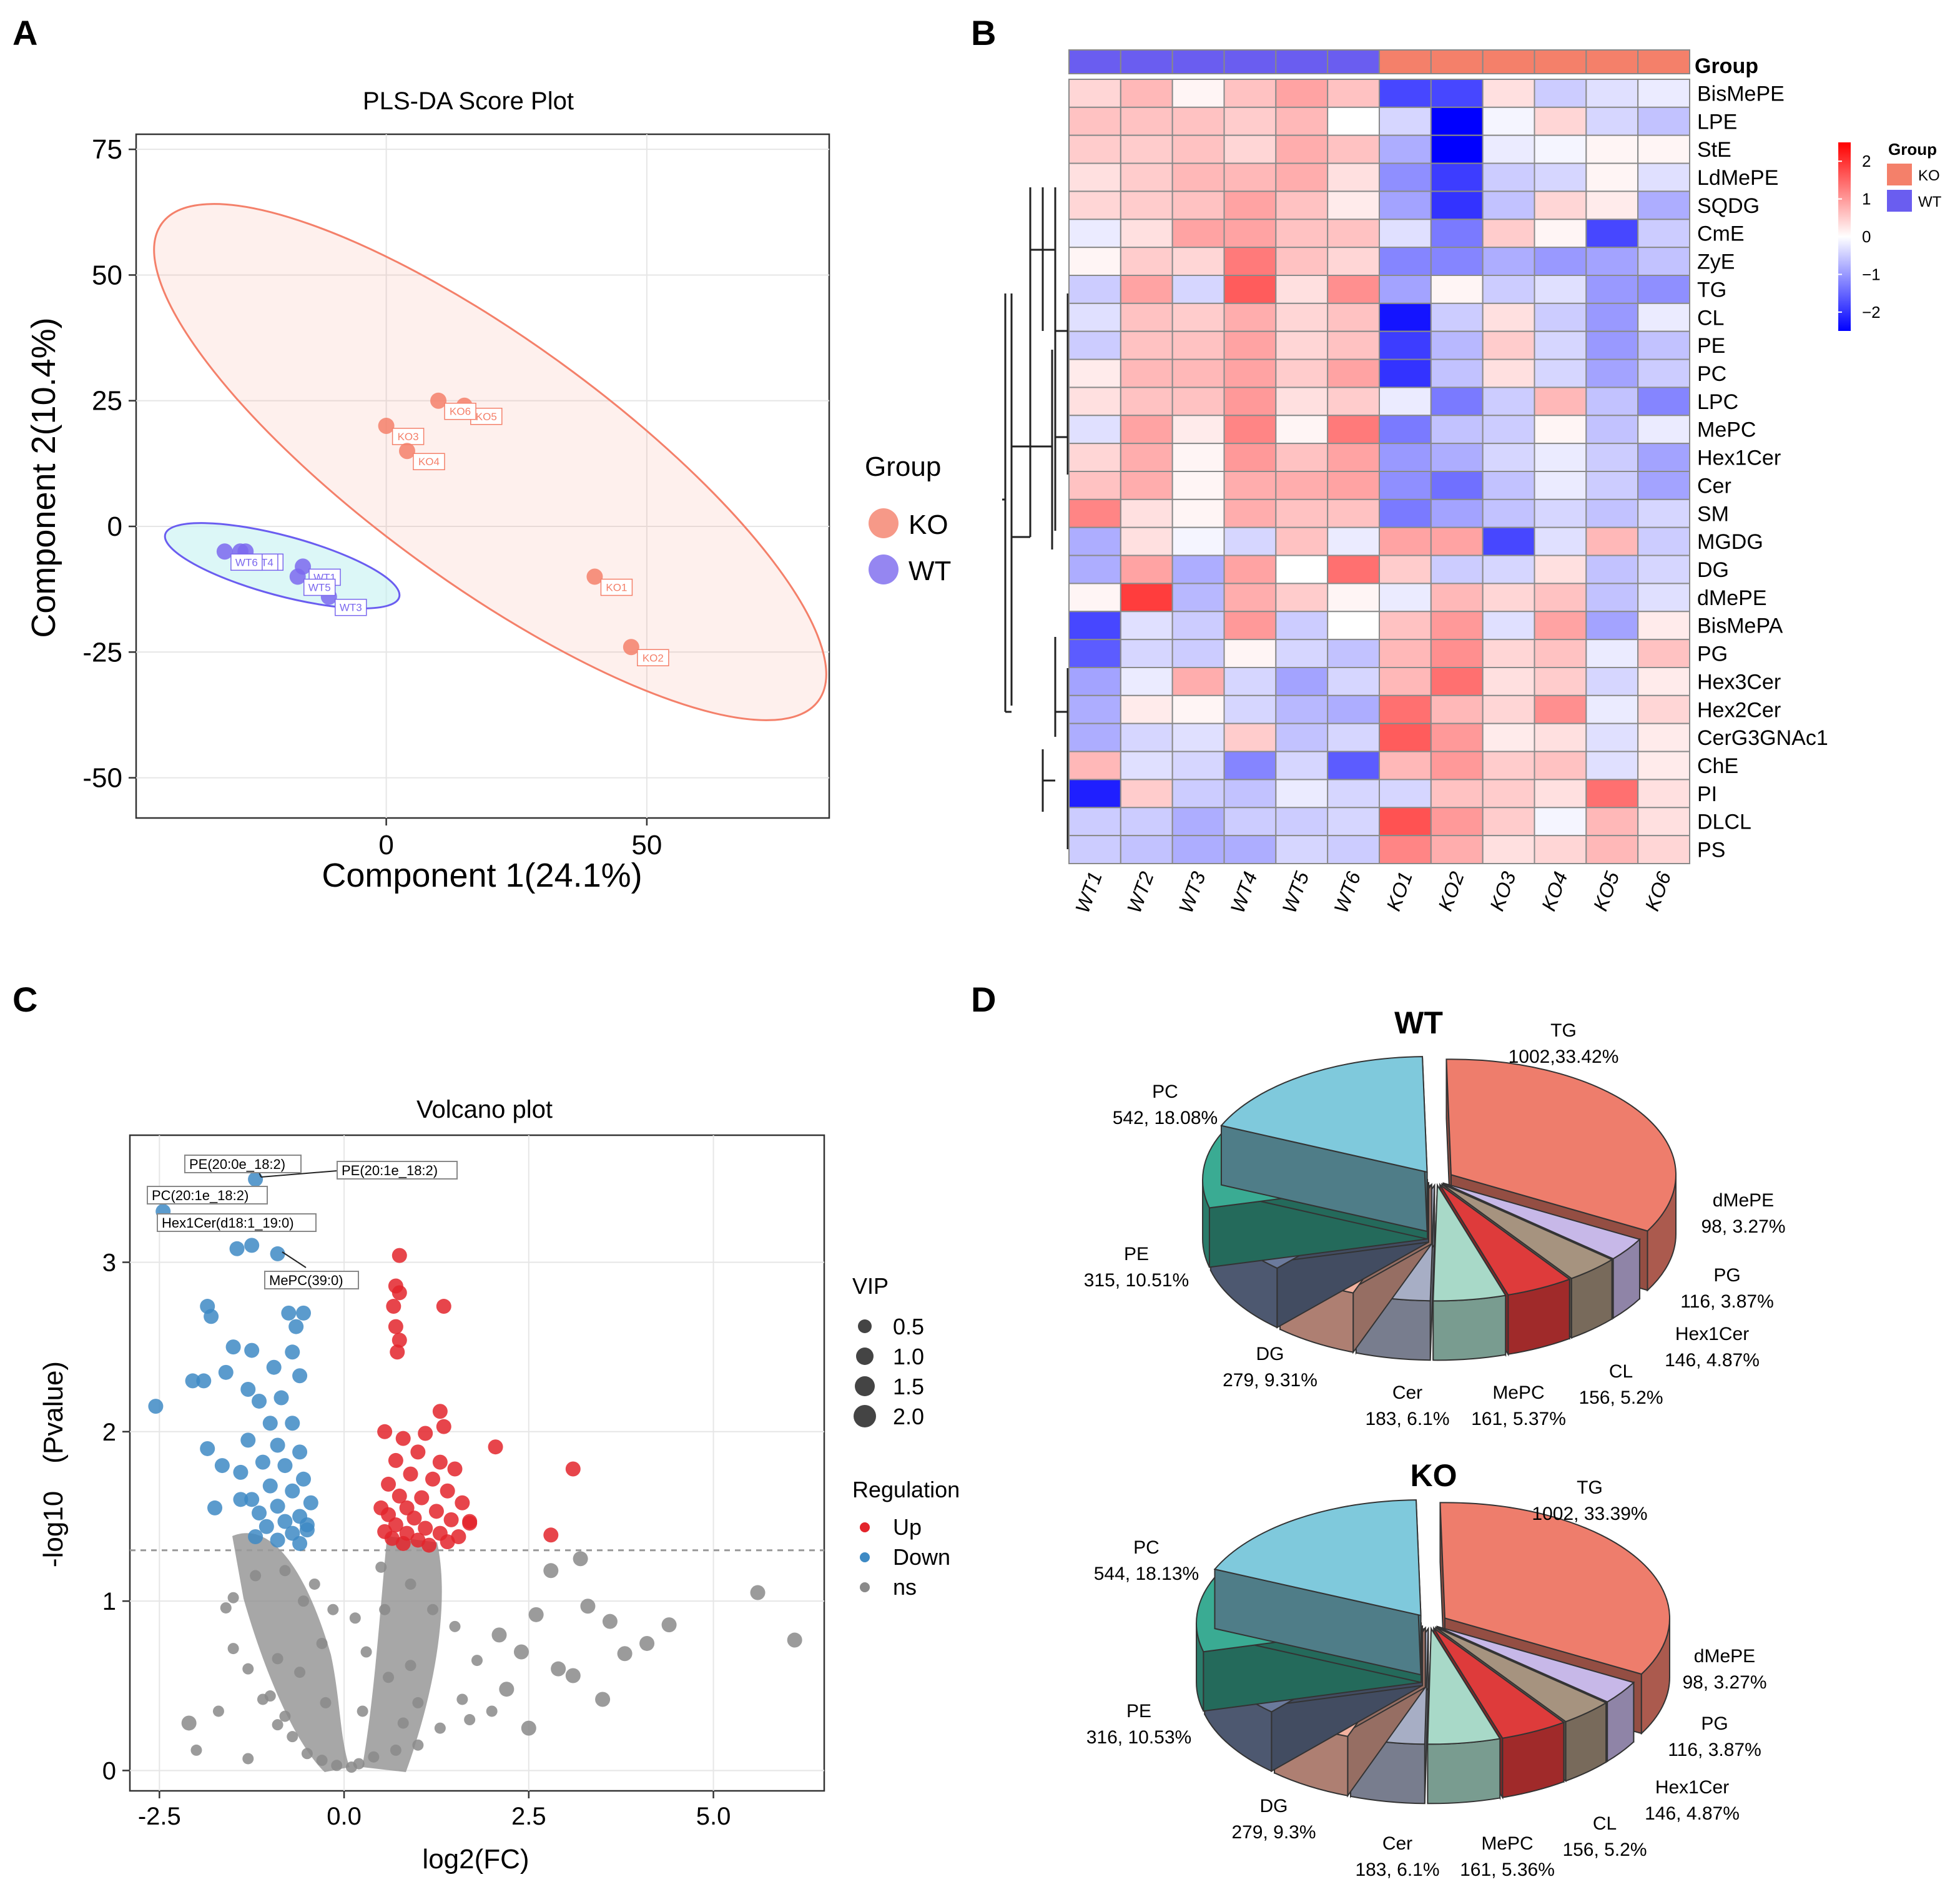 This screenshot has width=1960, height=1892. What do you see at coordinates (1407, 1392) in the screenshot?
I see `wt-cer-label: Cer` at bounding box center [1407, 1392].